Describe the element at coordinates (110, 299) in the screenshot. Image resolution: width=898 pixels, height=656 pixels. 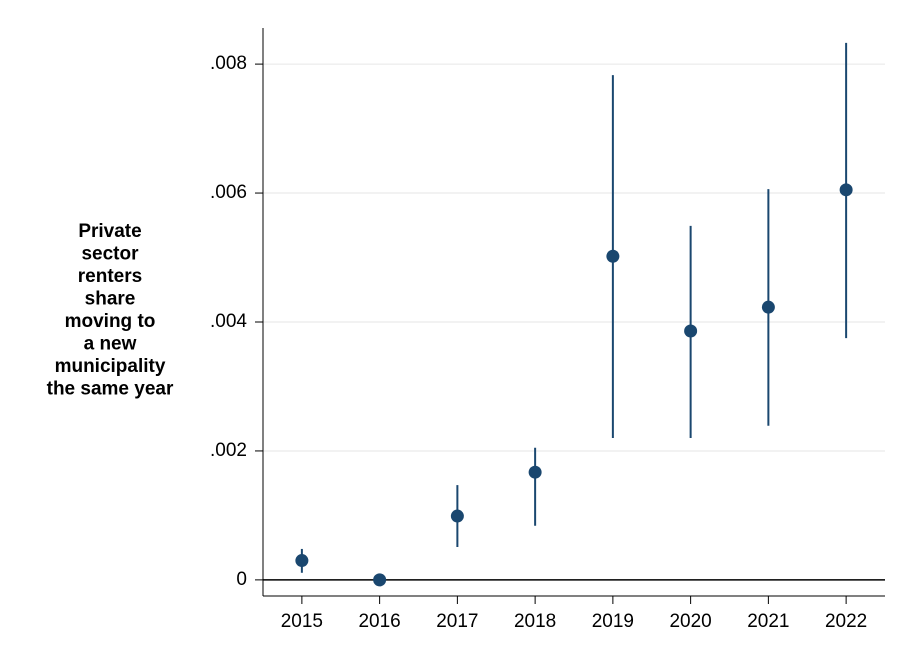
I see `y-axis-label: share` at that location.